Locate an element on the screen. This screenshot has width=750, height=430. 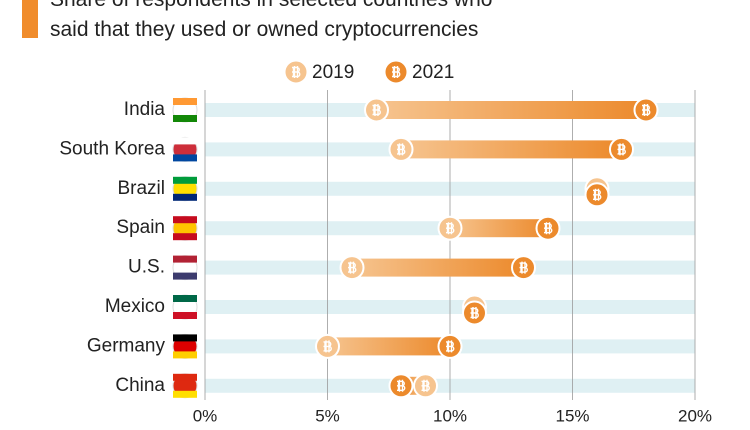
category-label: India is located at coordinates (145, 109).